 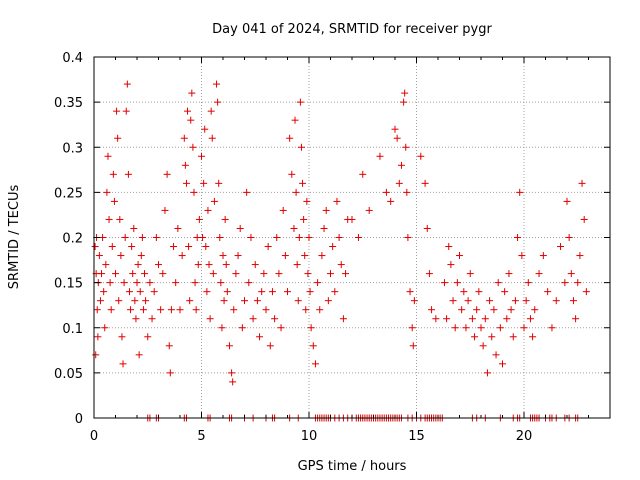 What do you see at coordinates (79, 419) in the screenshot?
I see `y-tick-label: 0` at bounding box center [79, 419].